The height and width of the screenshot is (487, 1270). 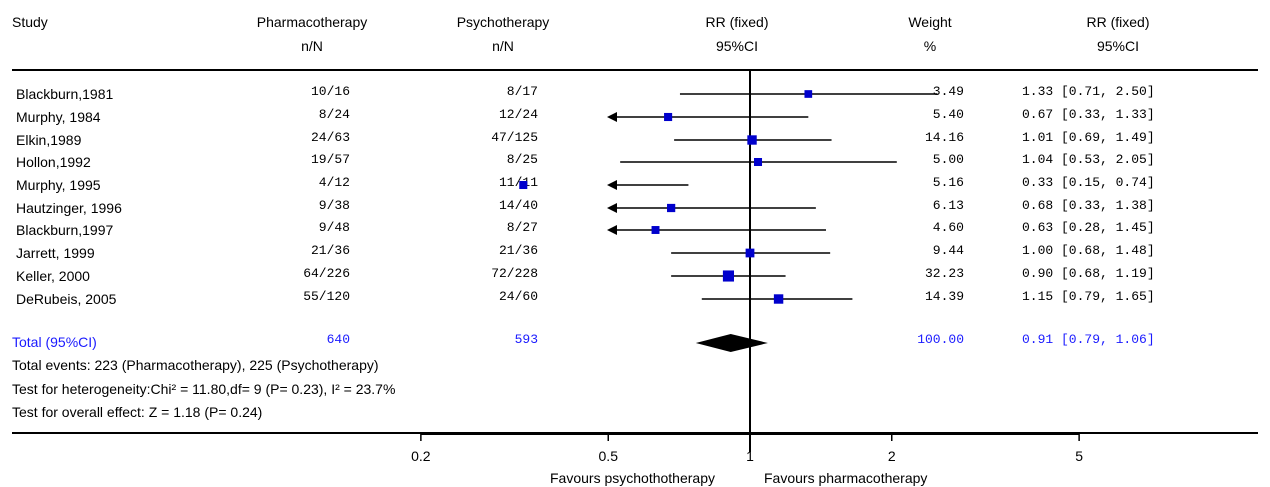 I want to click on header-rr-text: RR (fixed), so click(x=1118, y=22).